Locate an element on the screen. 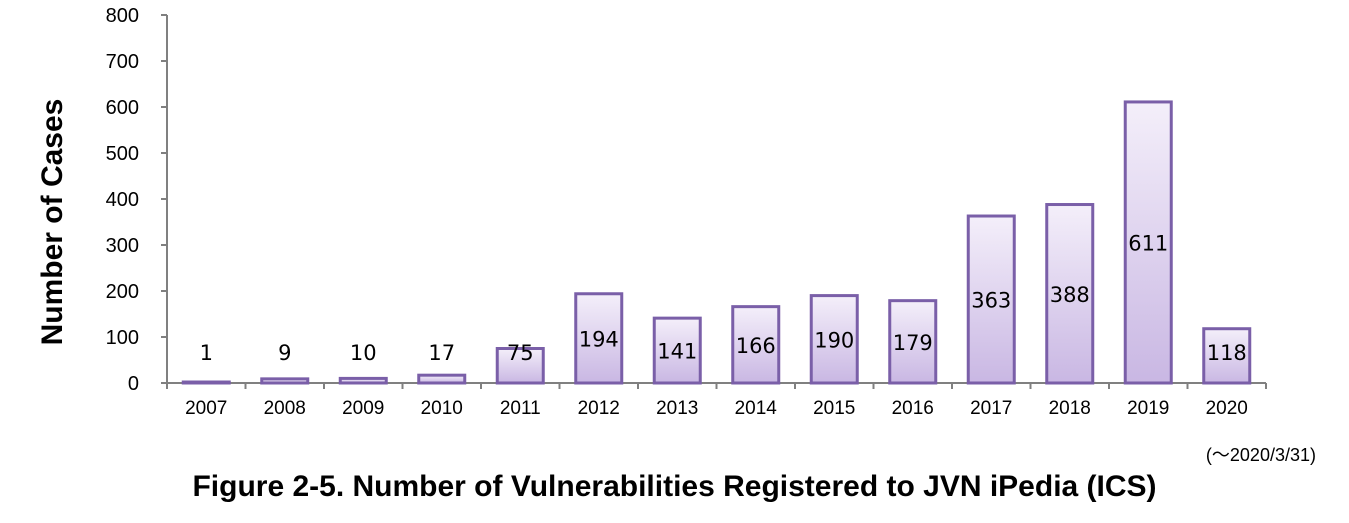 This screenshot has width=1349, height=523. bar-2013 is located at coordinates (677, 350).